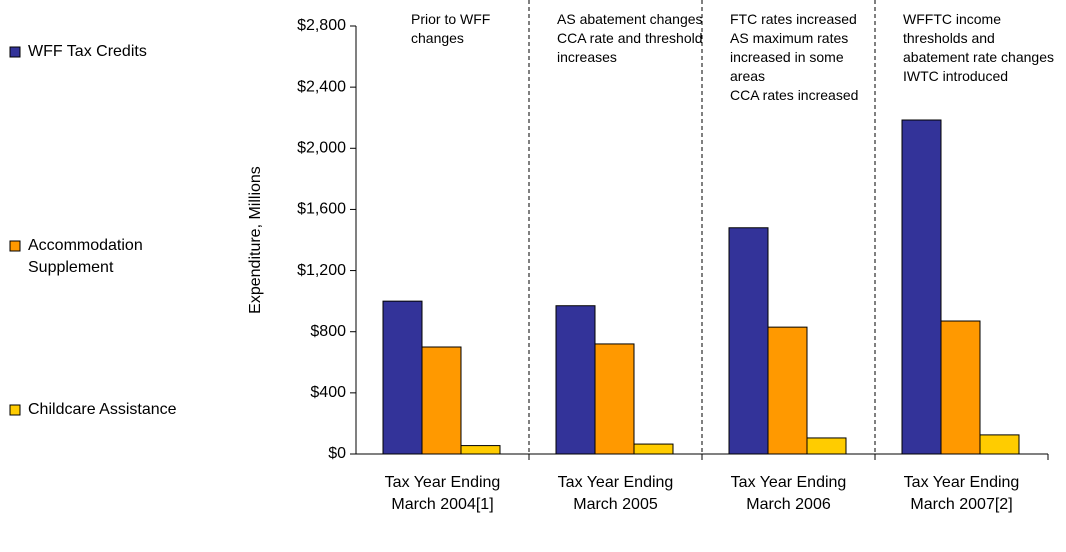 The height and width of the screenshot is (552, 1066). What do you see at coordinates (788, 493) in the screenshot?
I see `x-tick-label: Tax Year Ending March 2006` at bounding box center [788, 493].